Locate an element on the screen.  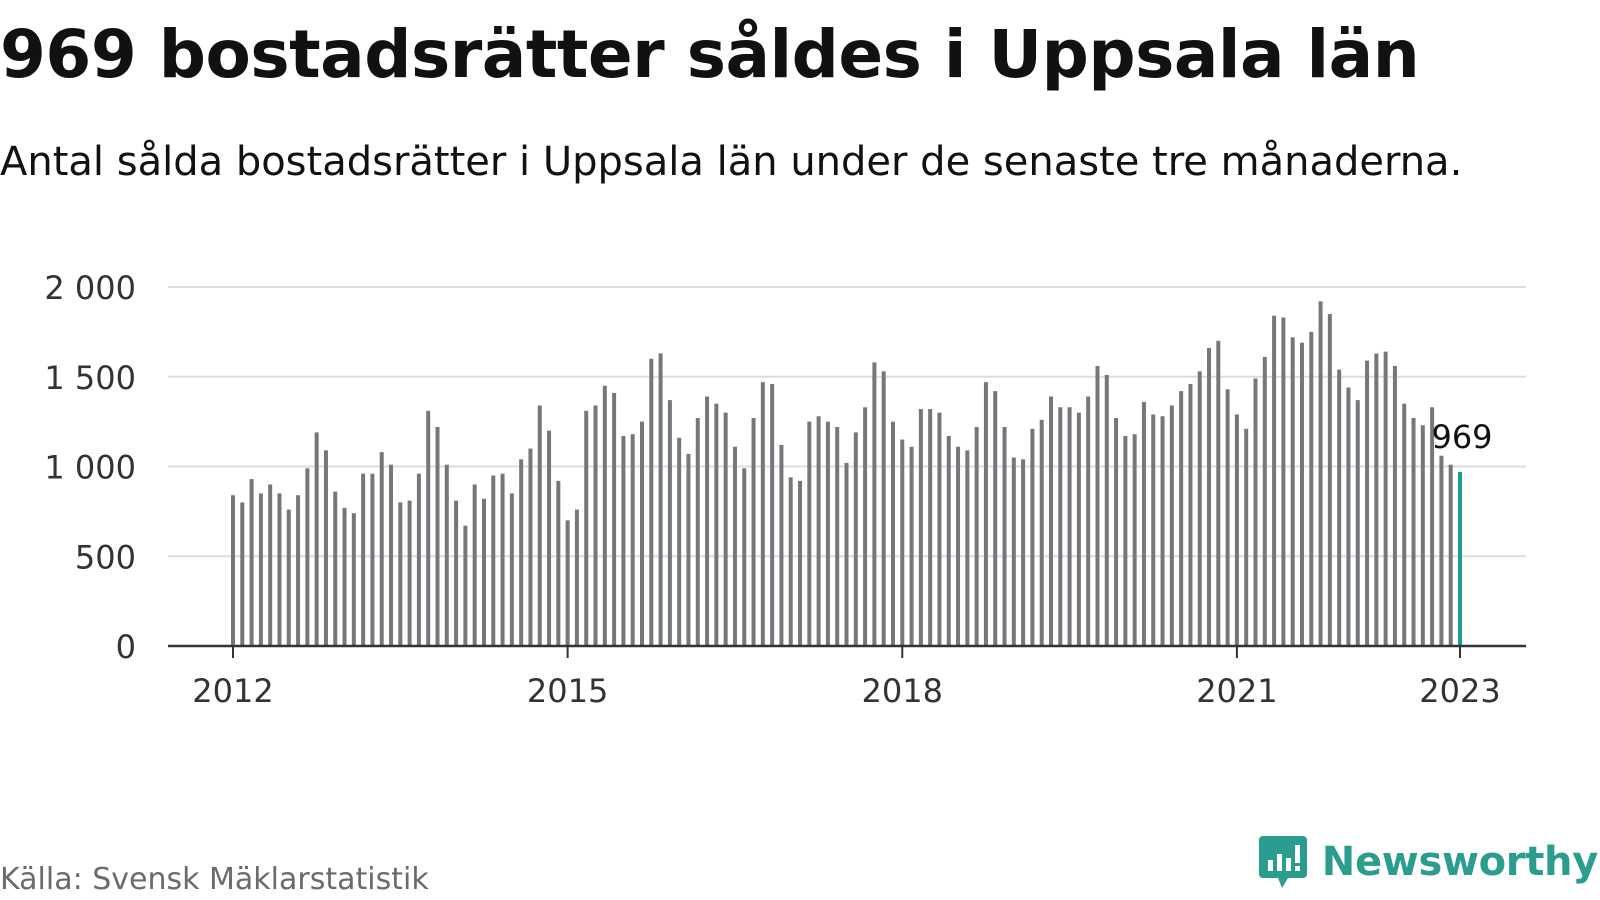
x-tick-label: 2015 is located at coordinates (567, 691).